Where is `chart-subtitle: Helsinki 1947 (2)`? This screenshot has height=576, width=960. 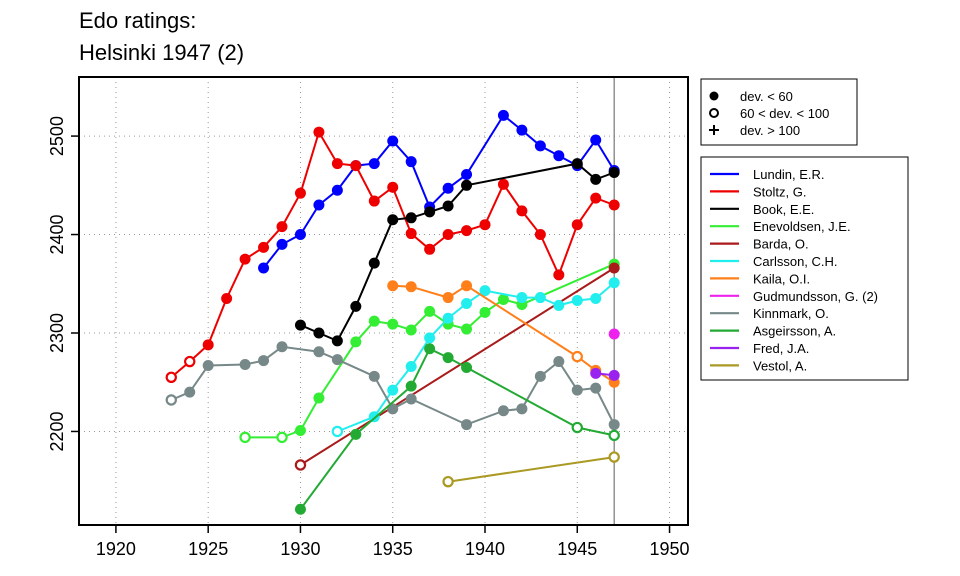
chart-subtitle: Helsinki 1947 (2) is located at coordinates (162, 52).